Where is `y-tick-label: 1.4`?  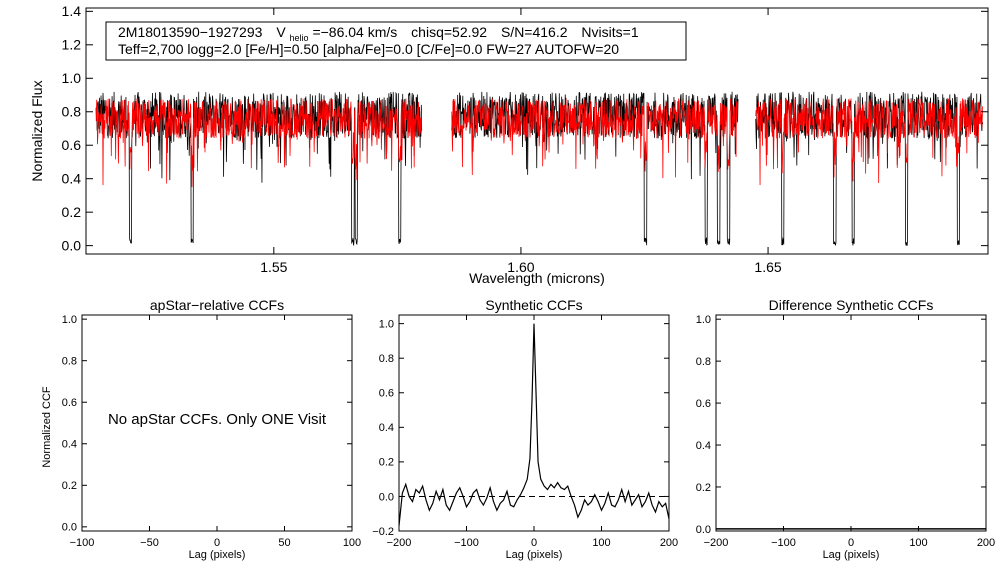
y-tick-label: 1.4 is located at coordinates (72, 11).